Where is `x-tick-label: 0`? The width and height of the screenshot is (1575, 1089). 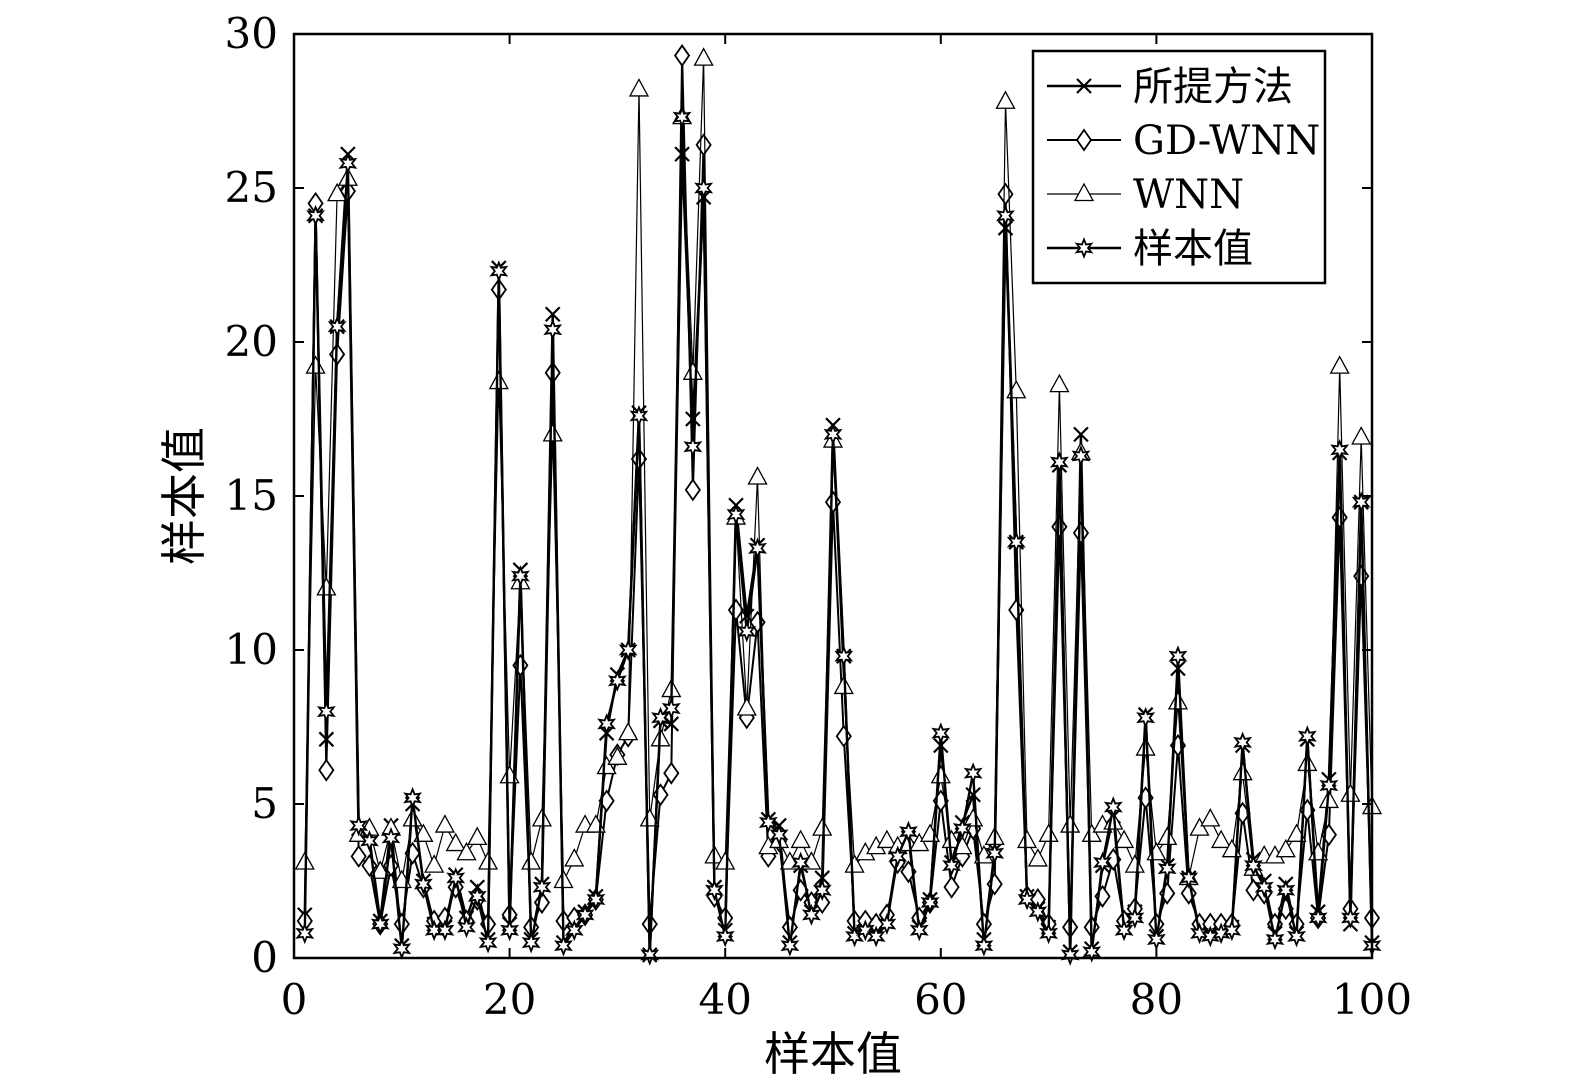 x-tick-label: 0 is located at coordinates (294, 999).